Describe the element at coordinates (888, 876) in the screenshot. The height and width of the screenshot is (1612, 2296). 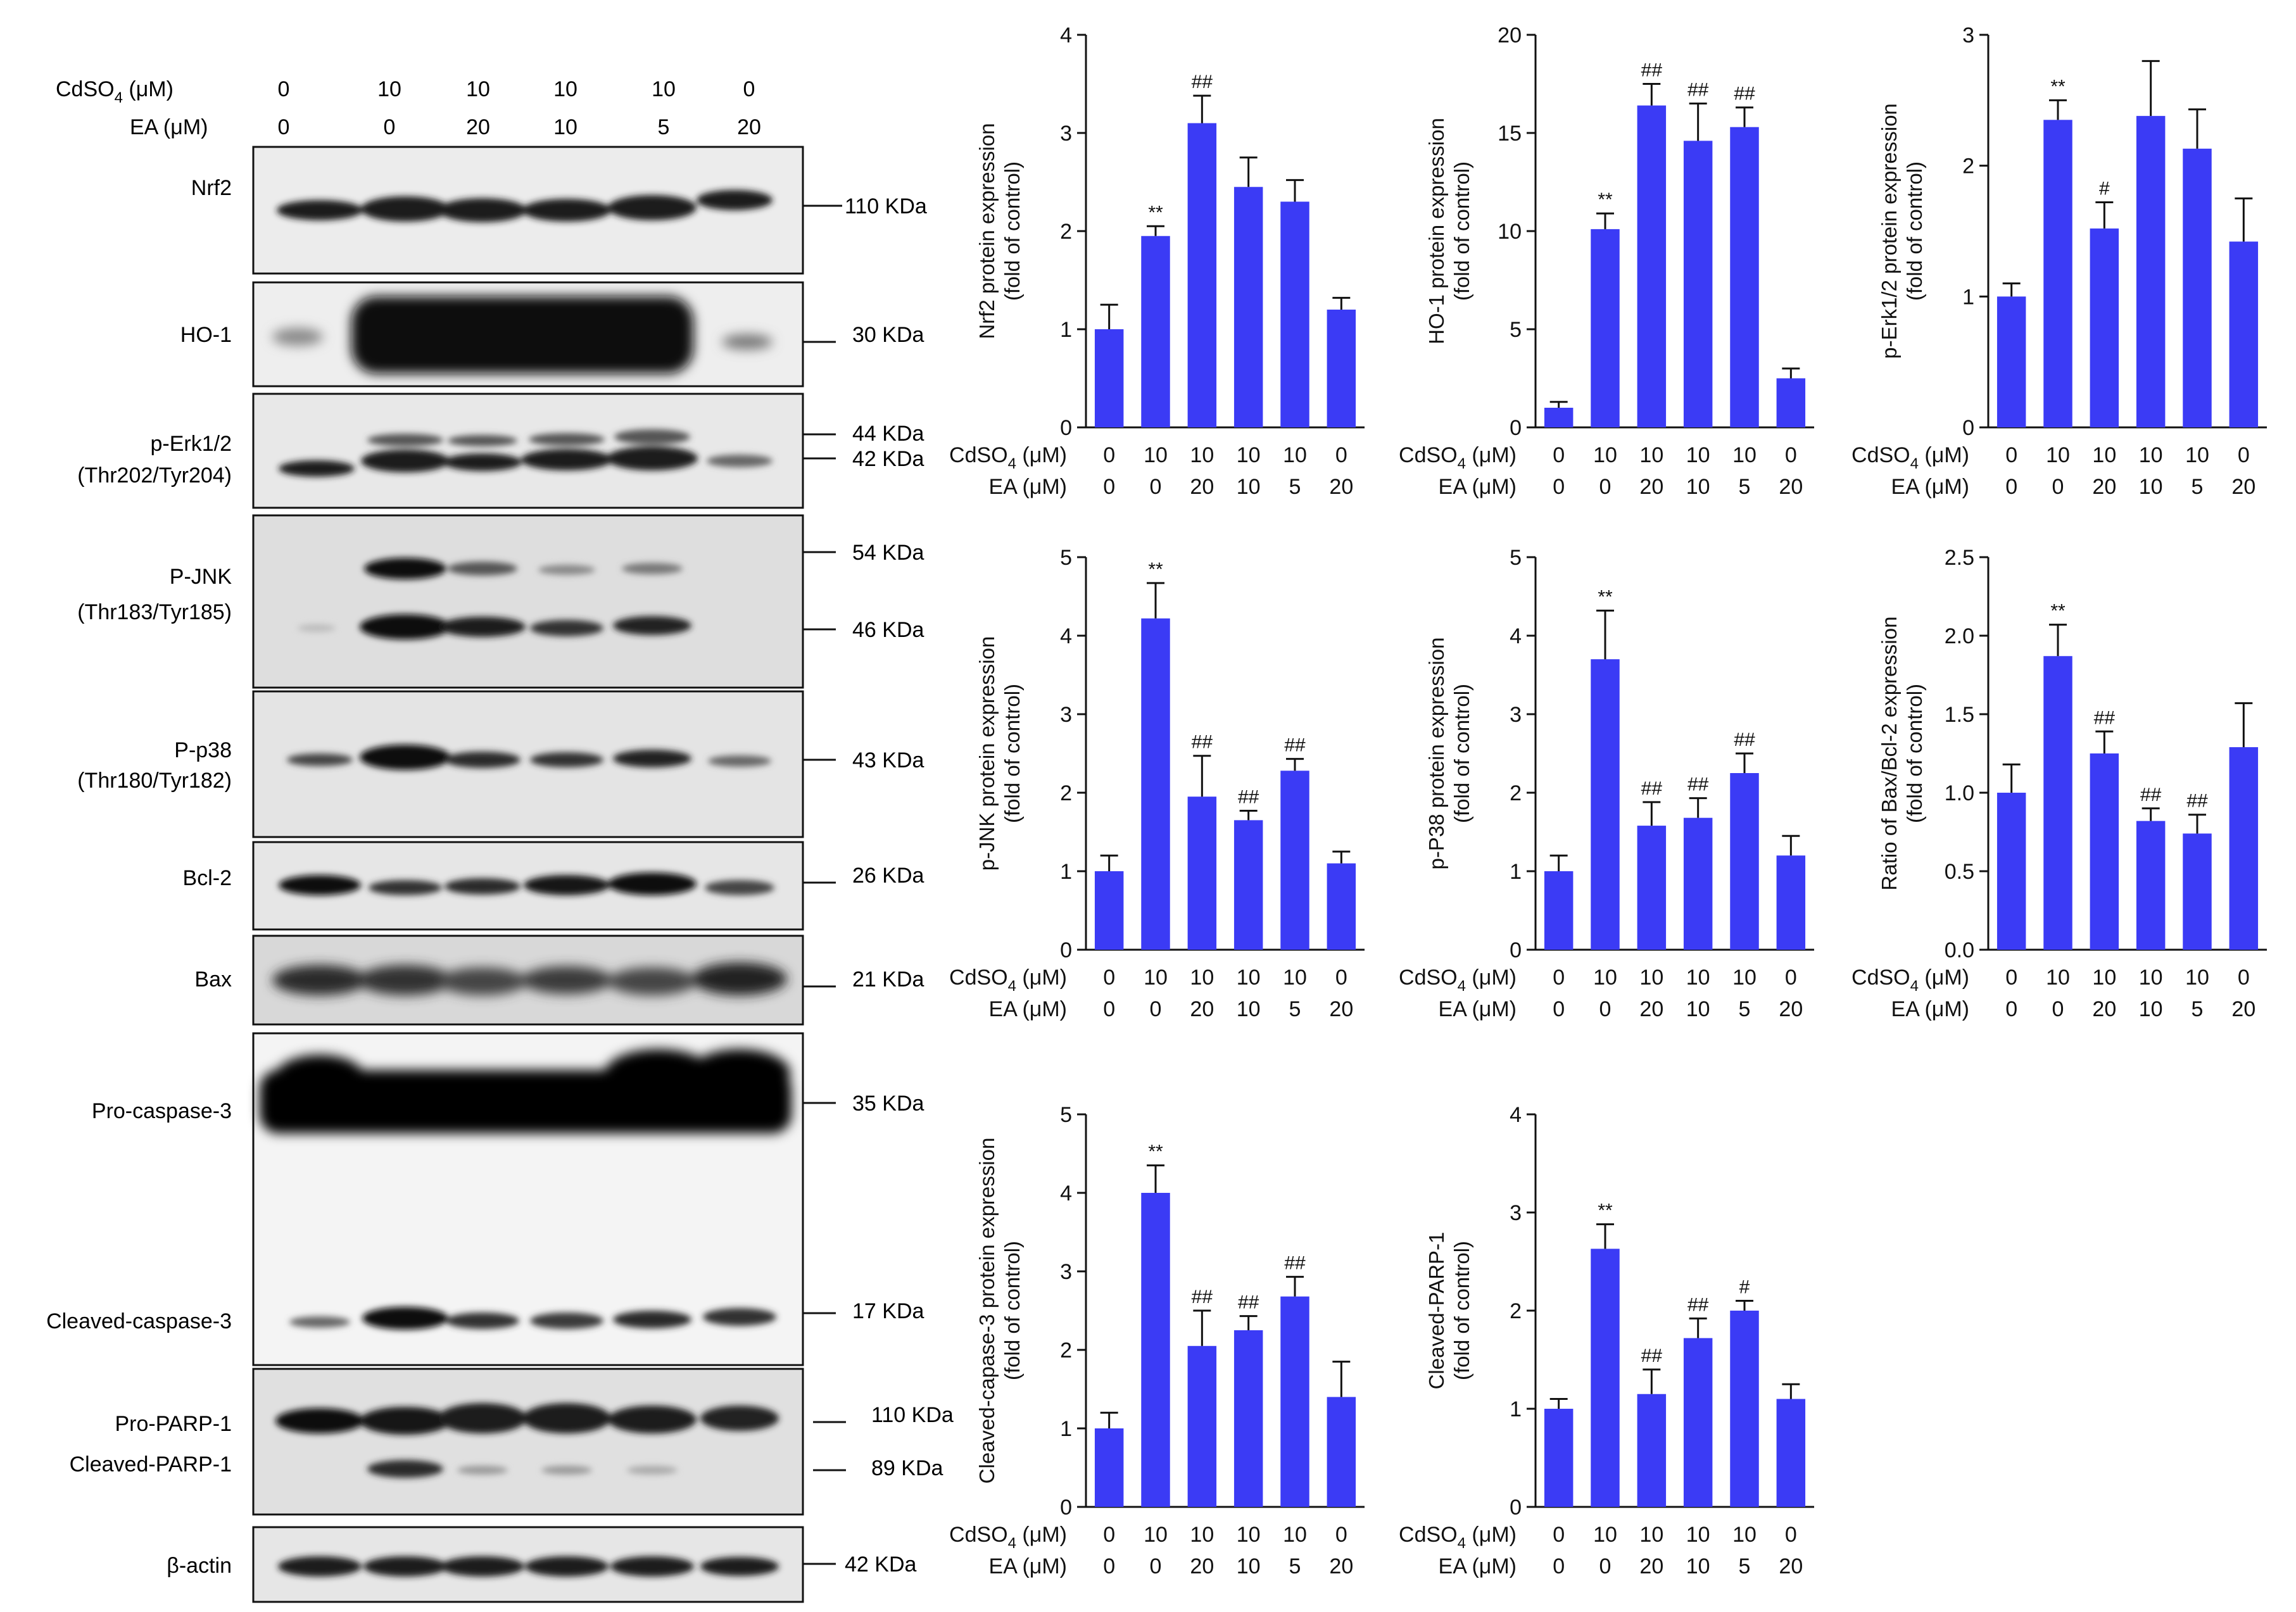
I see `kda-marker: 26 KDa` at that location.